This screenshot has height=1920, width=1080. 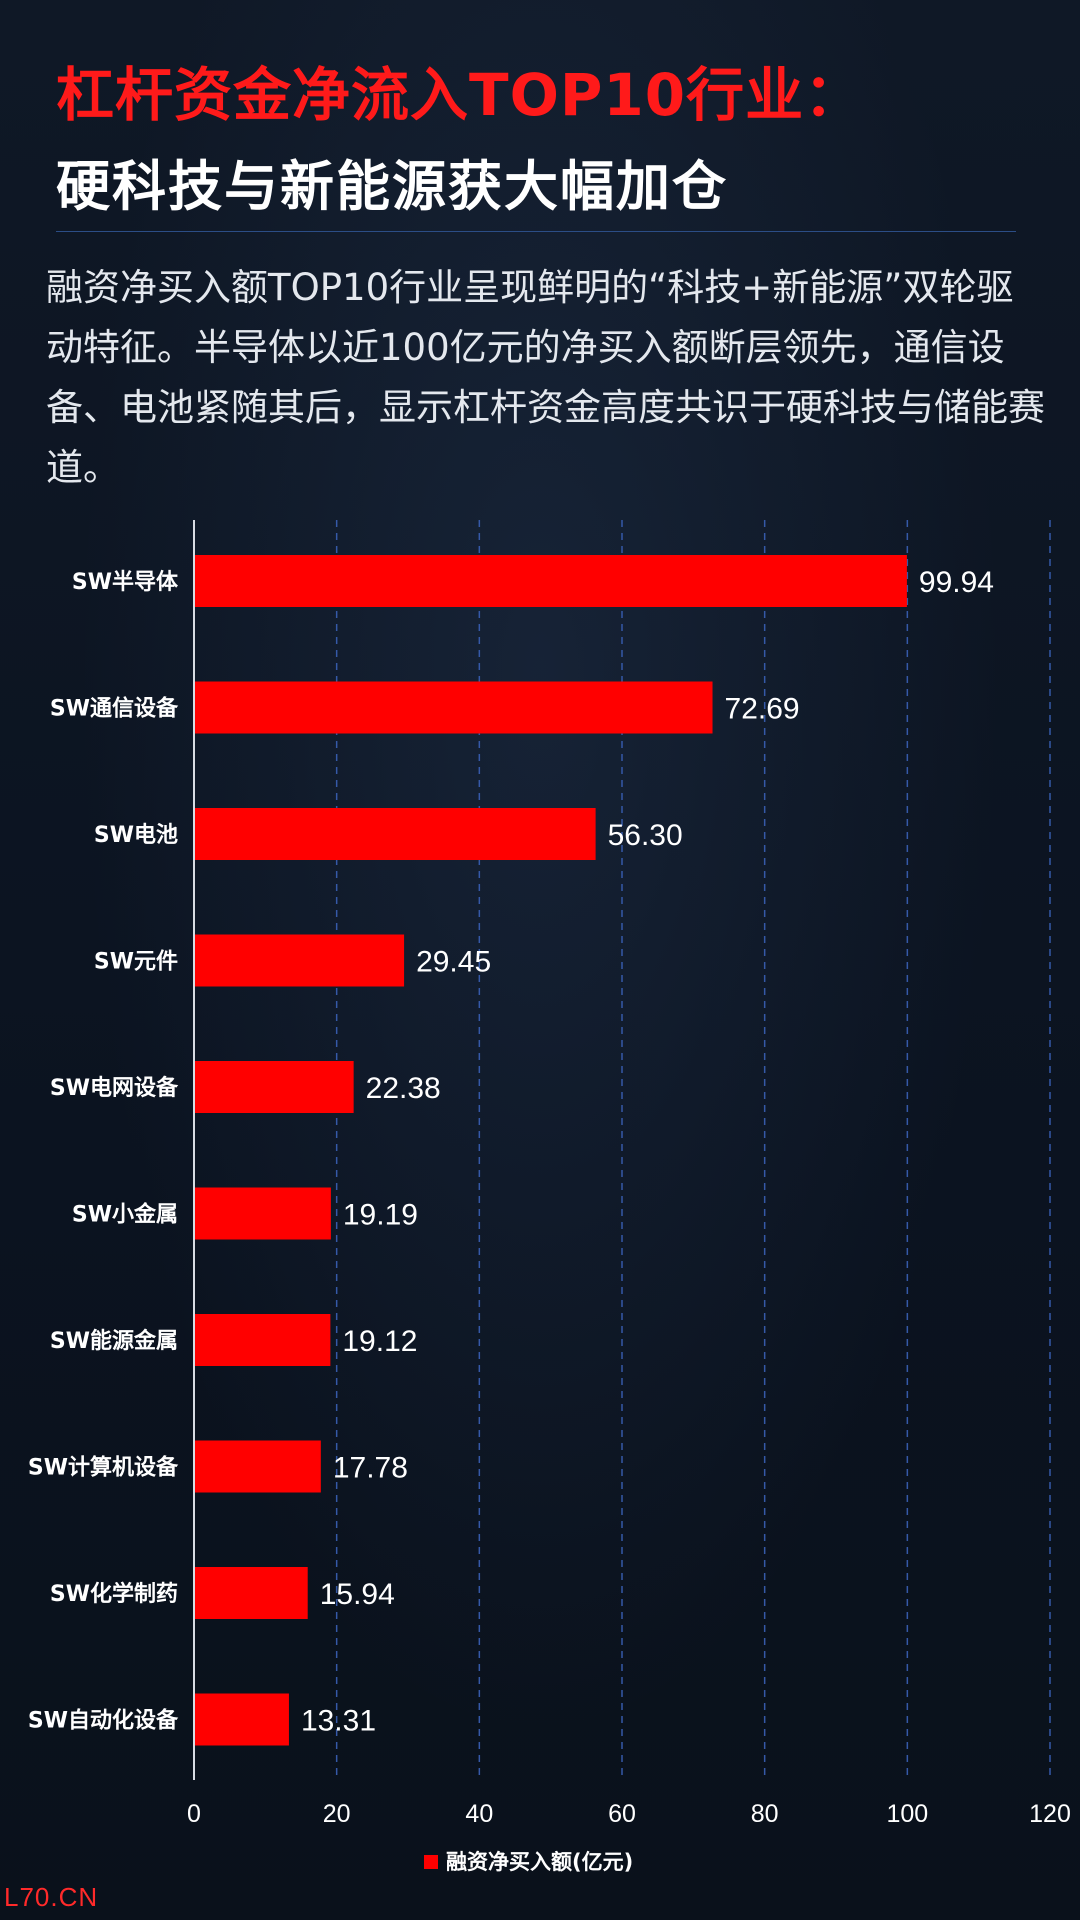 What do you see at coordinates (453, 962) in the screenshot?
I see `value-label: 29.45` at bounding box center [453, 962].